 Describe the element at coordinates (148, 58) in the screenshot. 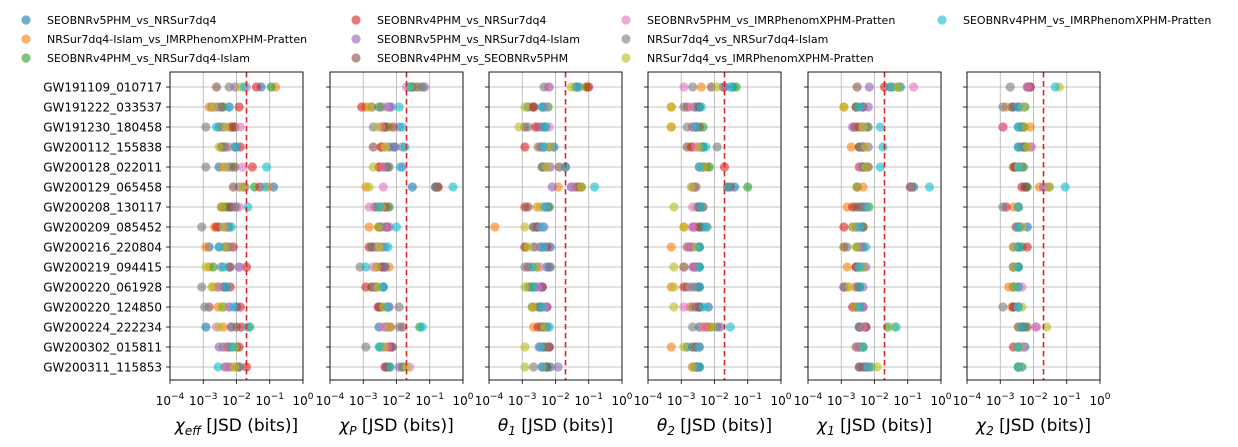

I see `legend-label: SEOBNRv4PHM_vs_NRSur7dq4-Islam` at that location.